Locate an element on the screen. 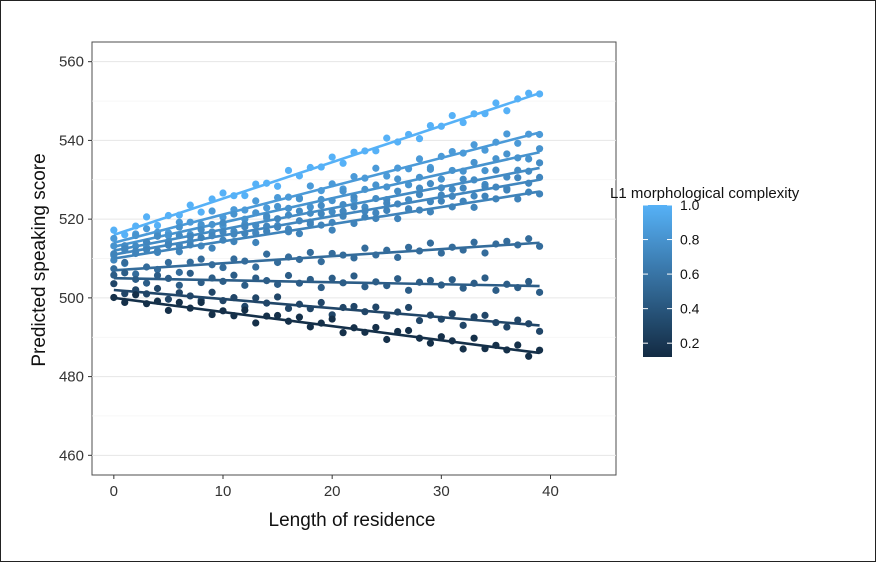 The image size is (876, 562). fit-line is located at coordinates (326, 199).